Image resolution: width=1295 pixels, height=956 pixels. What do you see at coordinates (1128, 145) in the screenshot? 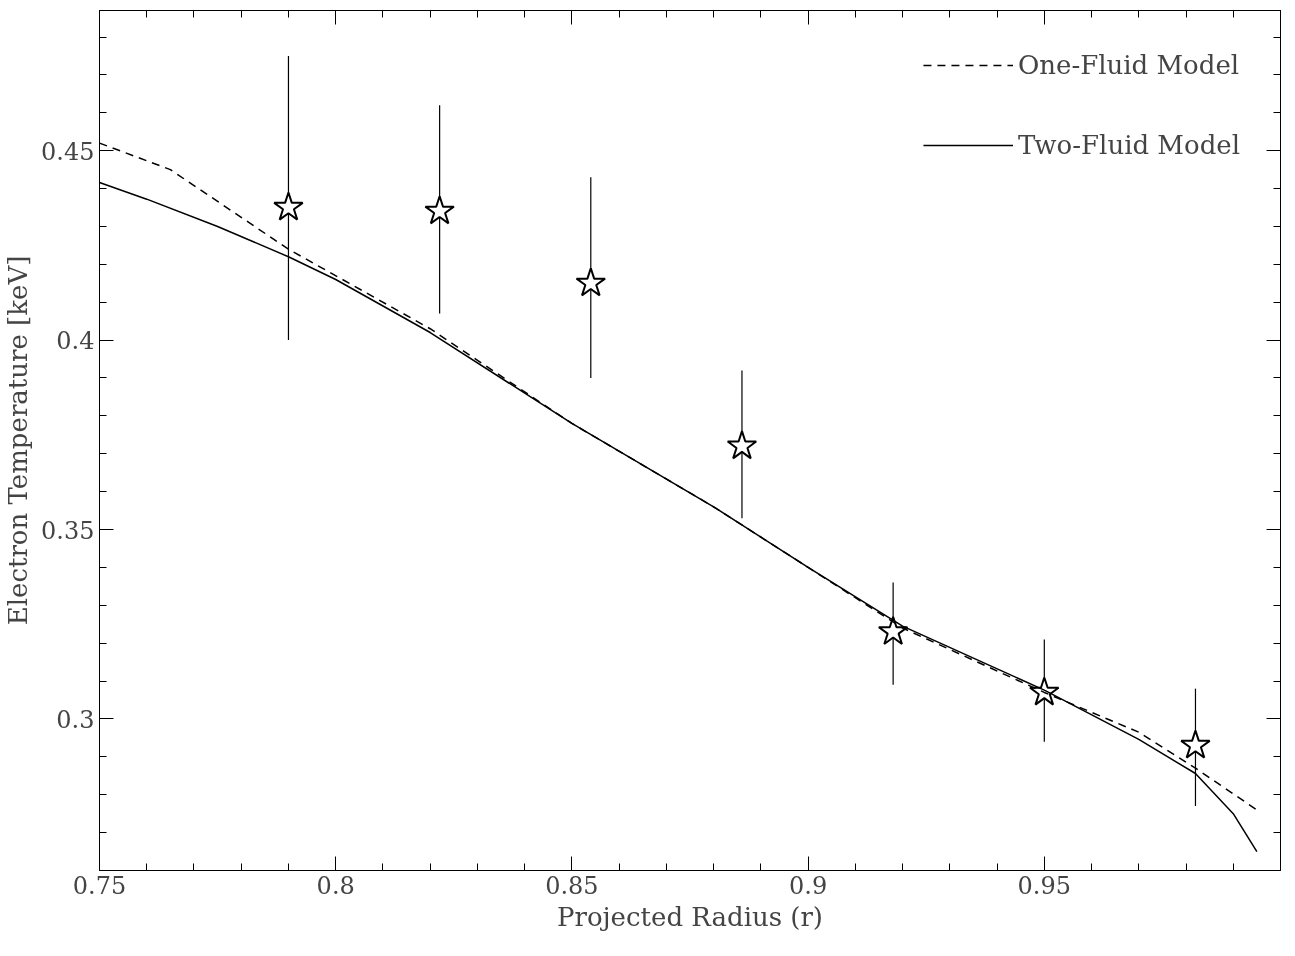
I see `legend-label: Two-Fluid Model` at bounding box center [1128, 145].